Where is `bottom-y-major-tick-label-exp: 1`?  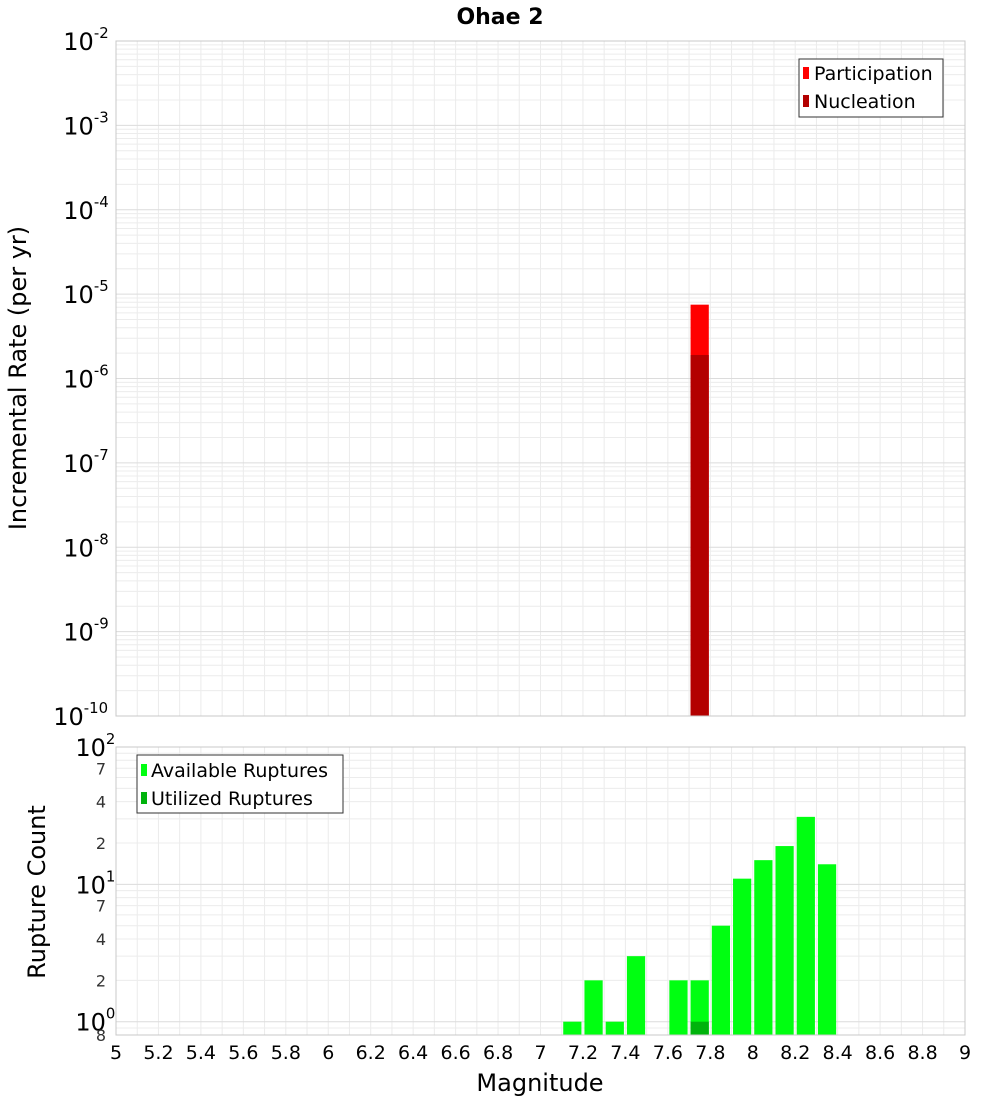 bottom-y-major-tick-label-exp: 1 is located at coordinates (110, 876).